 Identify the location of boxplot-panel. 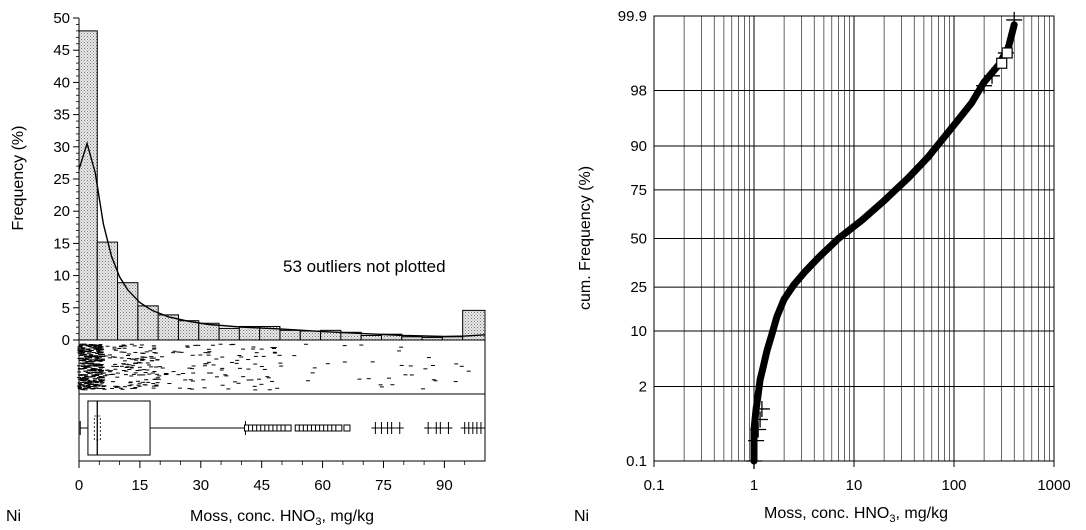
(282, 427).